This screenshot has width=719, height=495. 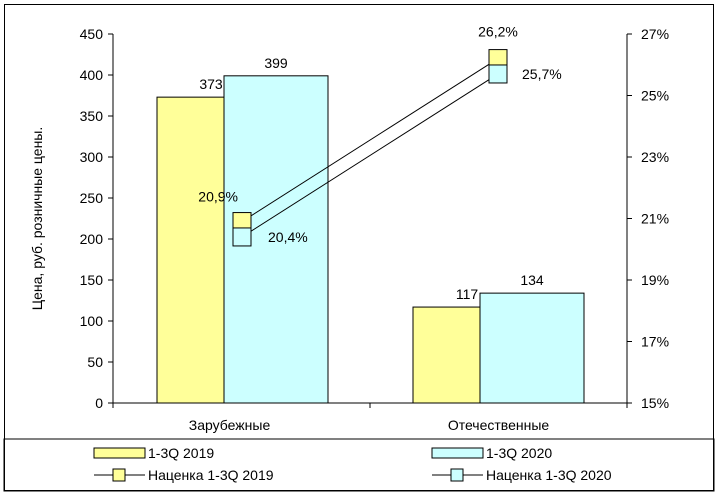 I want to click on line-markup-2020, so click(x=370, y=155).